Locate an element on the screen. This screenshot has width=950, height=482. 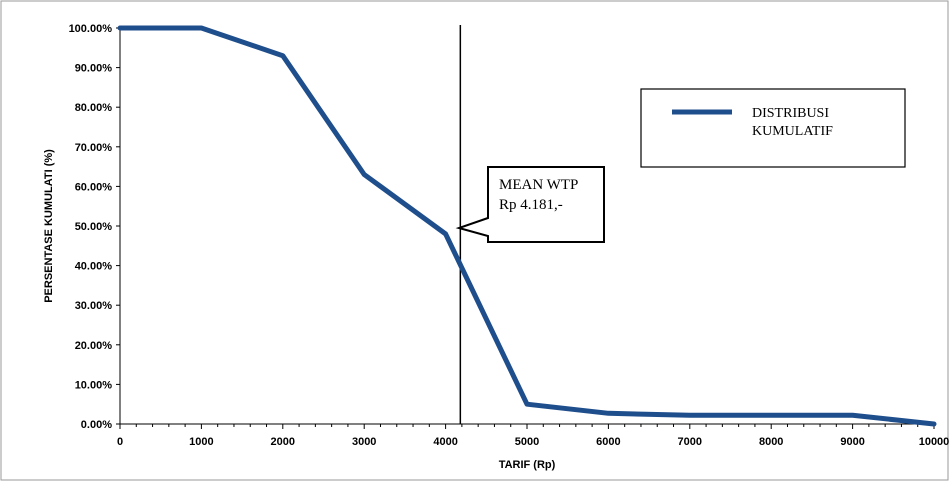
callout-text-line-2: Rp 4.181,- is located at coordinates (531, 205).